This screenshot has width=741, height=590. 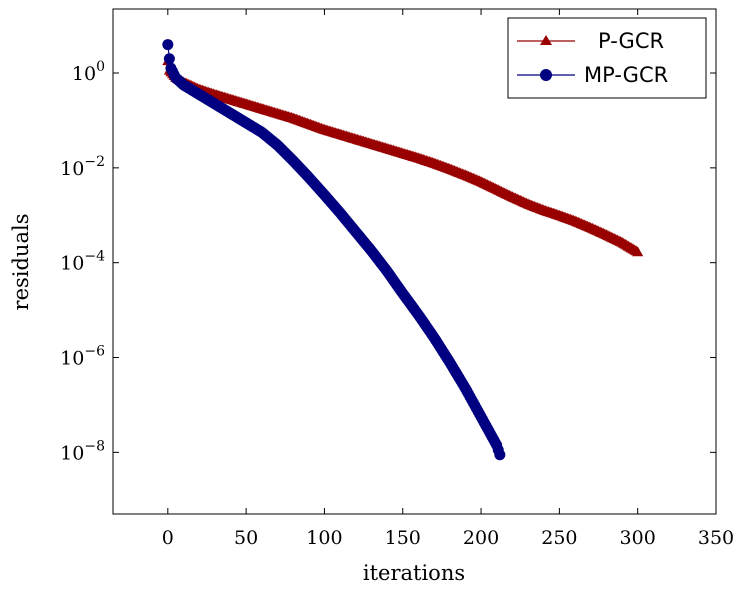 I want to click on y-axis-title: residuals, so click(x=21, y=262).